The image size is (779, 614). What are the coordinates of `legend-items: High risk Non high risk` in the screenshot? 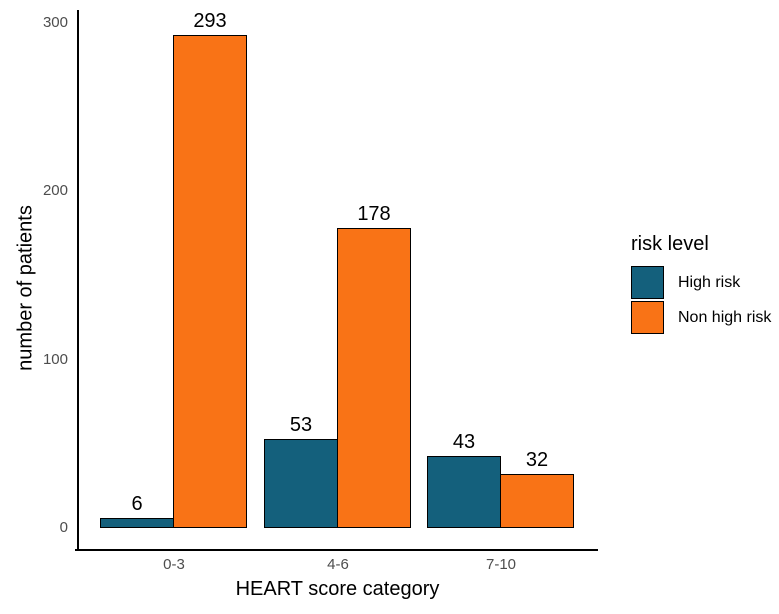 It's located at (701, 300).